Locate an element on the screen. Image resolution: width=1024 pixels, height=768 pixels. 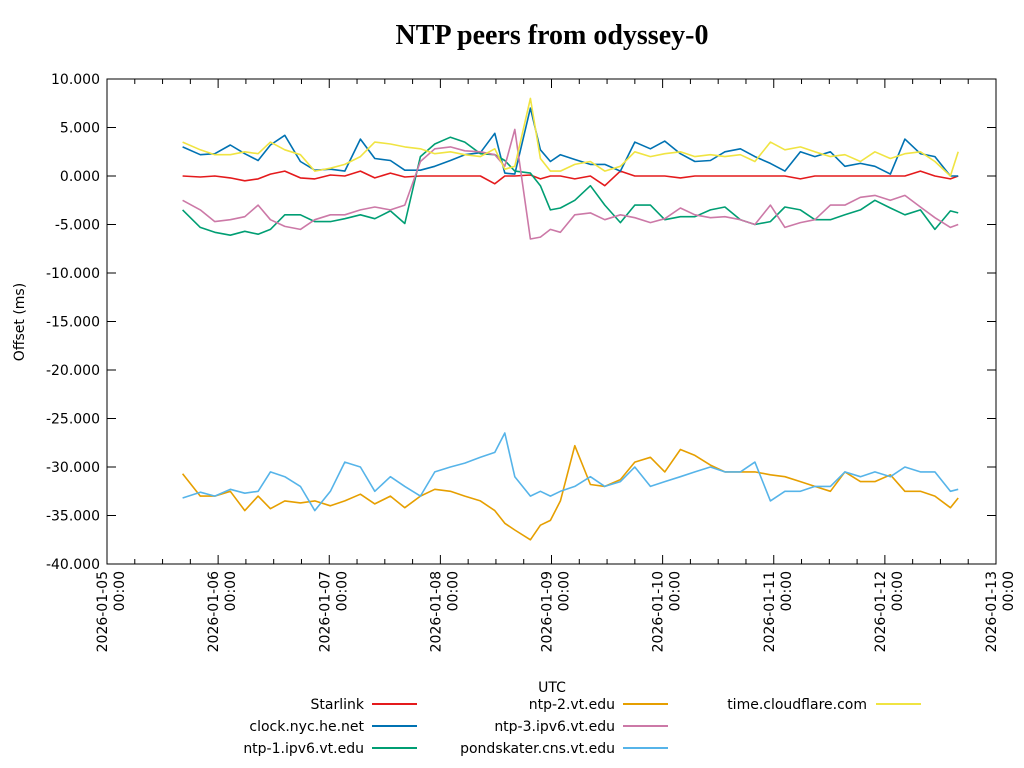
x-tick-label: 2026-01-09 00:00 is located at coordinates (556, 611).